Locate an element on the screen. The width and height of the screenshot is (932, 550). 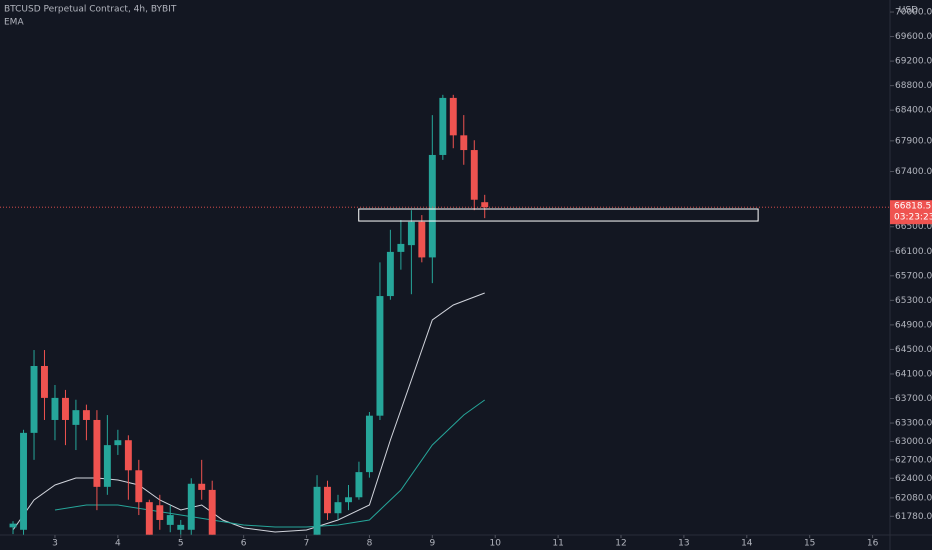
last-price-label: 66818.5 is located at coordinates (912, 207).